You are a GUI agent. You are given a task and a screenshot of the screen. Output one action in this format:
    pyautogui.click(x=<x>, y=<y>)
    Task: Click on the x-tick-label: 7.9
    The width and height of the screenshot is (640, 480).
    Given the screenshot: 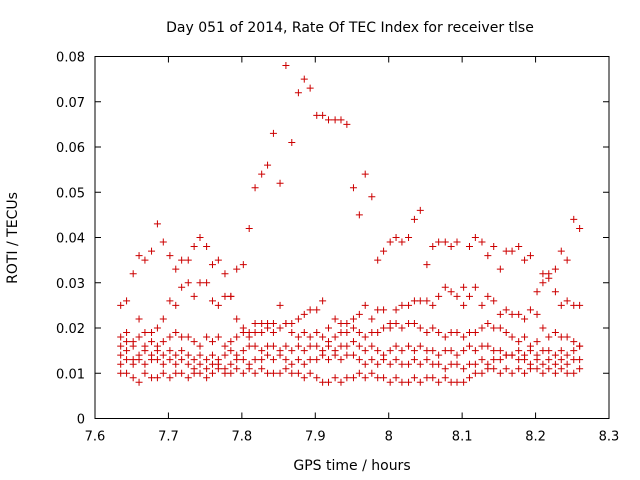 What is the action you would take?
    pyautogui.click(x=315, y=437)
    